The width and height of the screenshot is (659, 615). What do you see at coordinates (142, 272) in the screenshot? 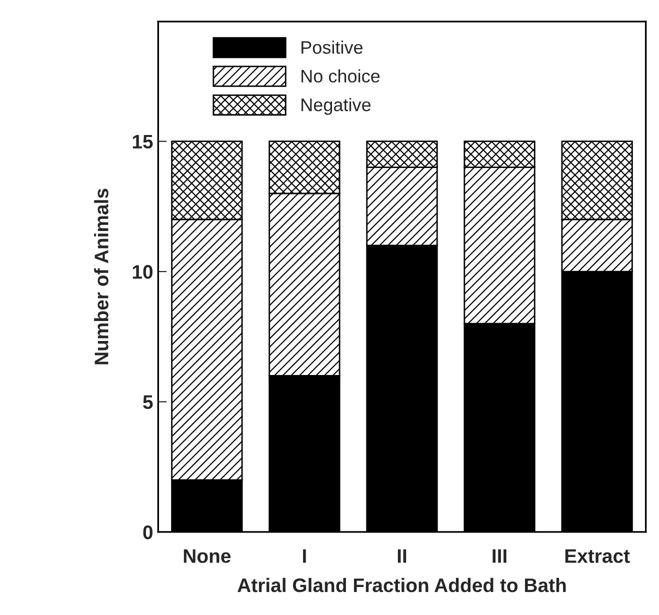
I see `y-tick-label: 10` at bounding box center [142, 272].